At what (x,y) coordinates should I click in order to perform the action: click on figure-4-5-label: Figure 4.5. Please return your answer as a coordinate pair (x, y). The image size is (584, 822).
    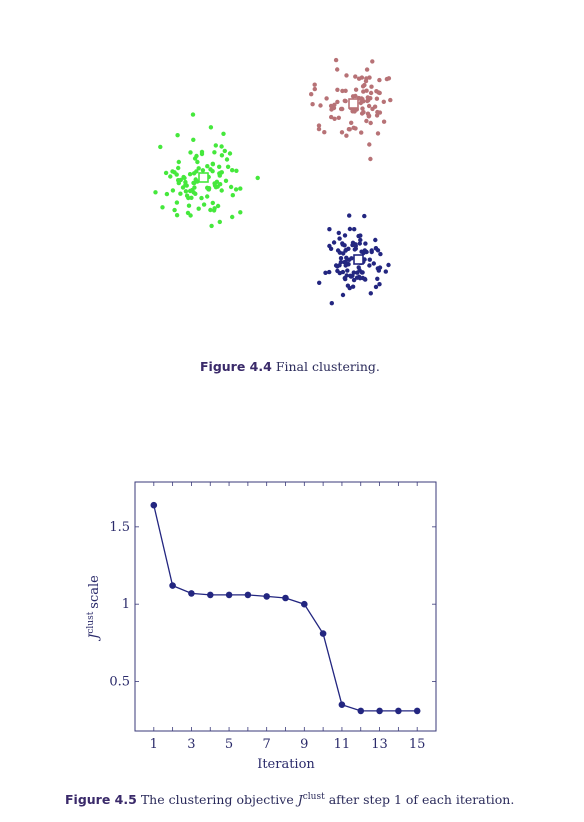
    Looking at the image, I should click on (101, 800).